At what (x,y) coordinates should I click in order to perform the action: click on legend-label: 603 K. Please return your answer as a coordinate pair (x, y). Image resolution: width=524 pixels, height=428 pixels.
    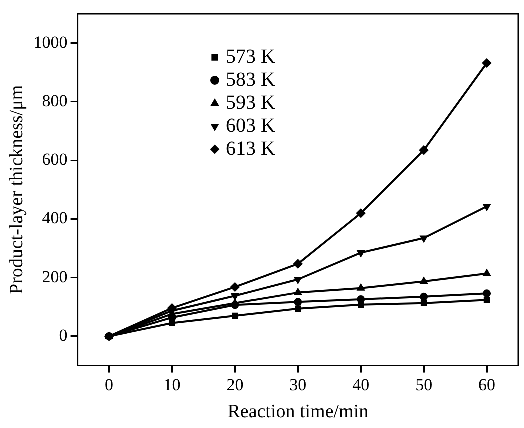
    Looking at the image, I should click on (251, 125).